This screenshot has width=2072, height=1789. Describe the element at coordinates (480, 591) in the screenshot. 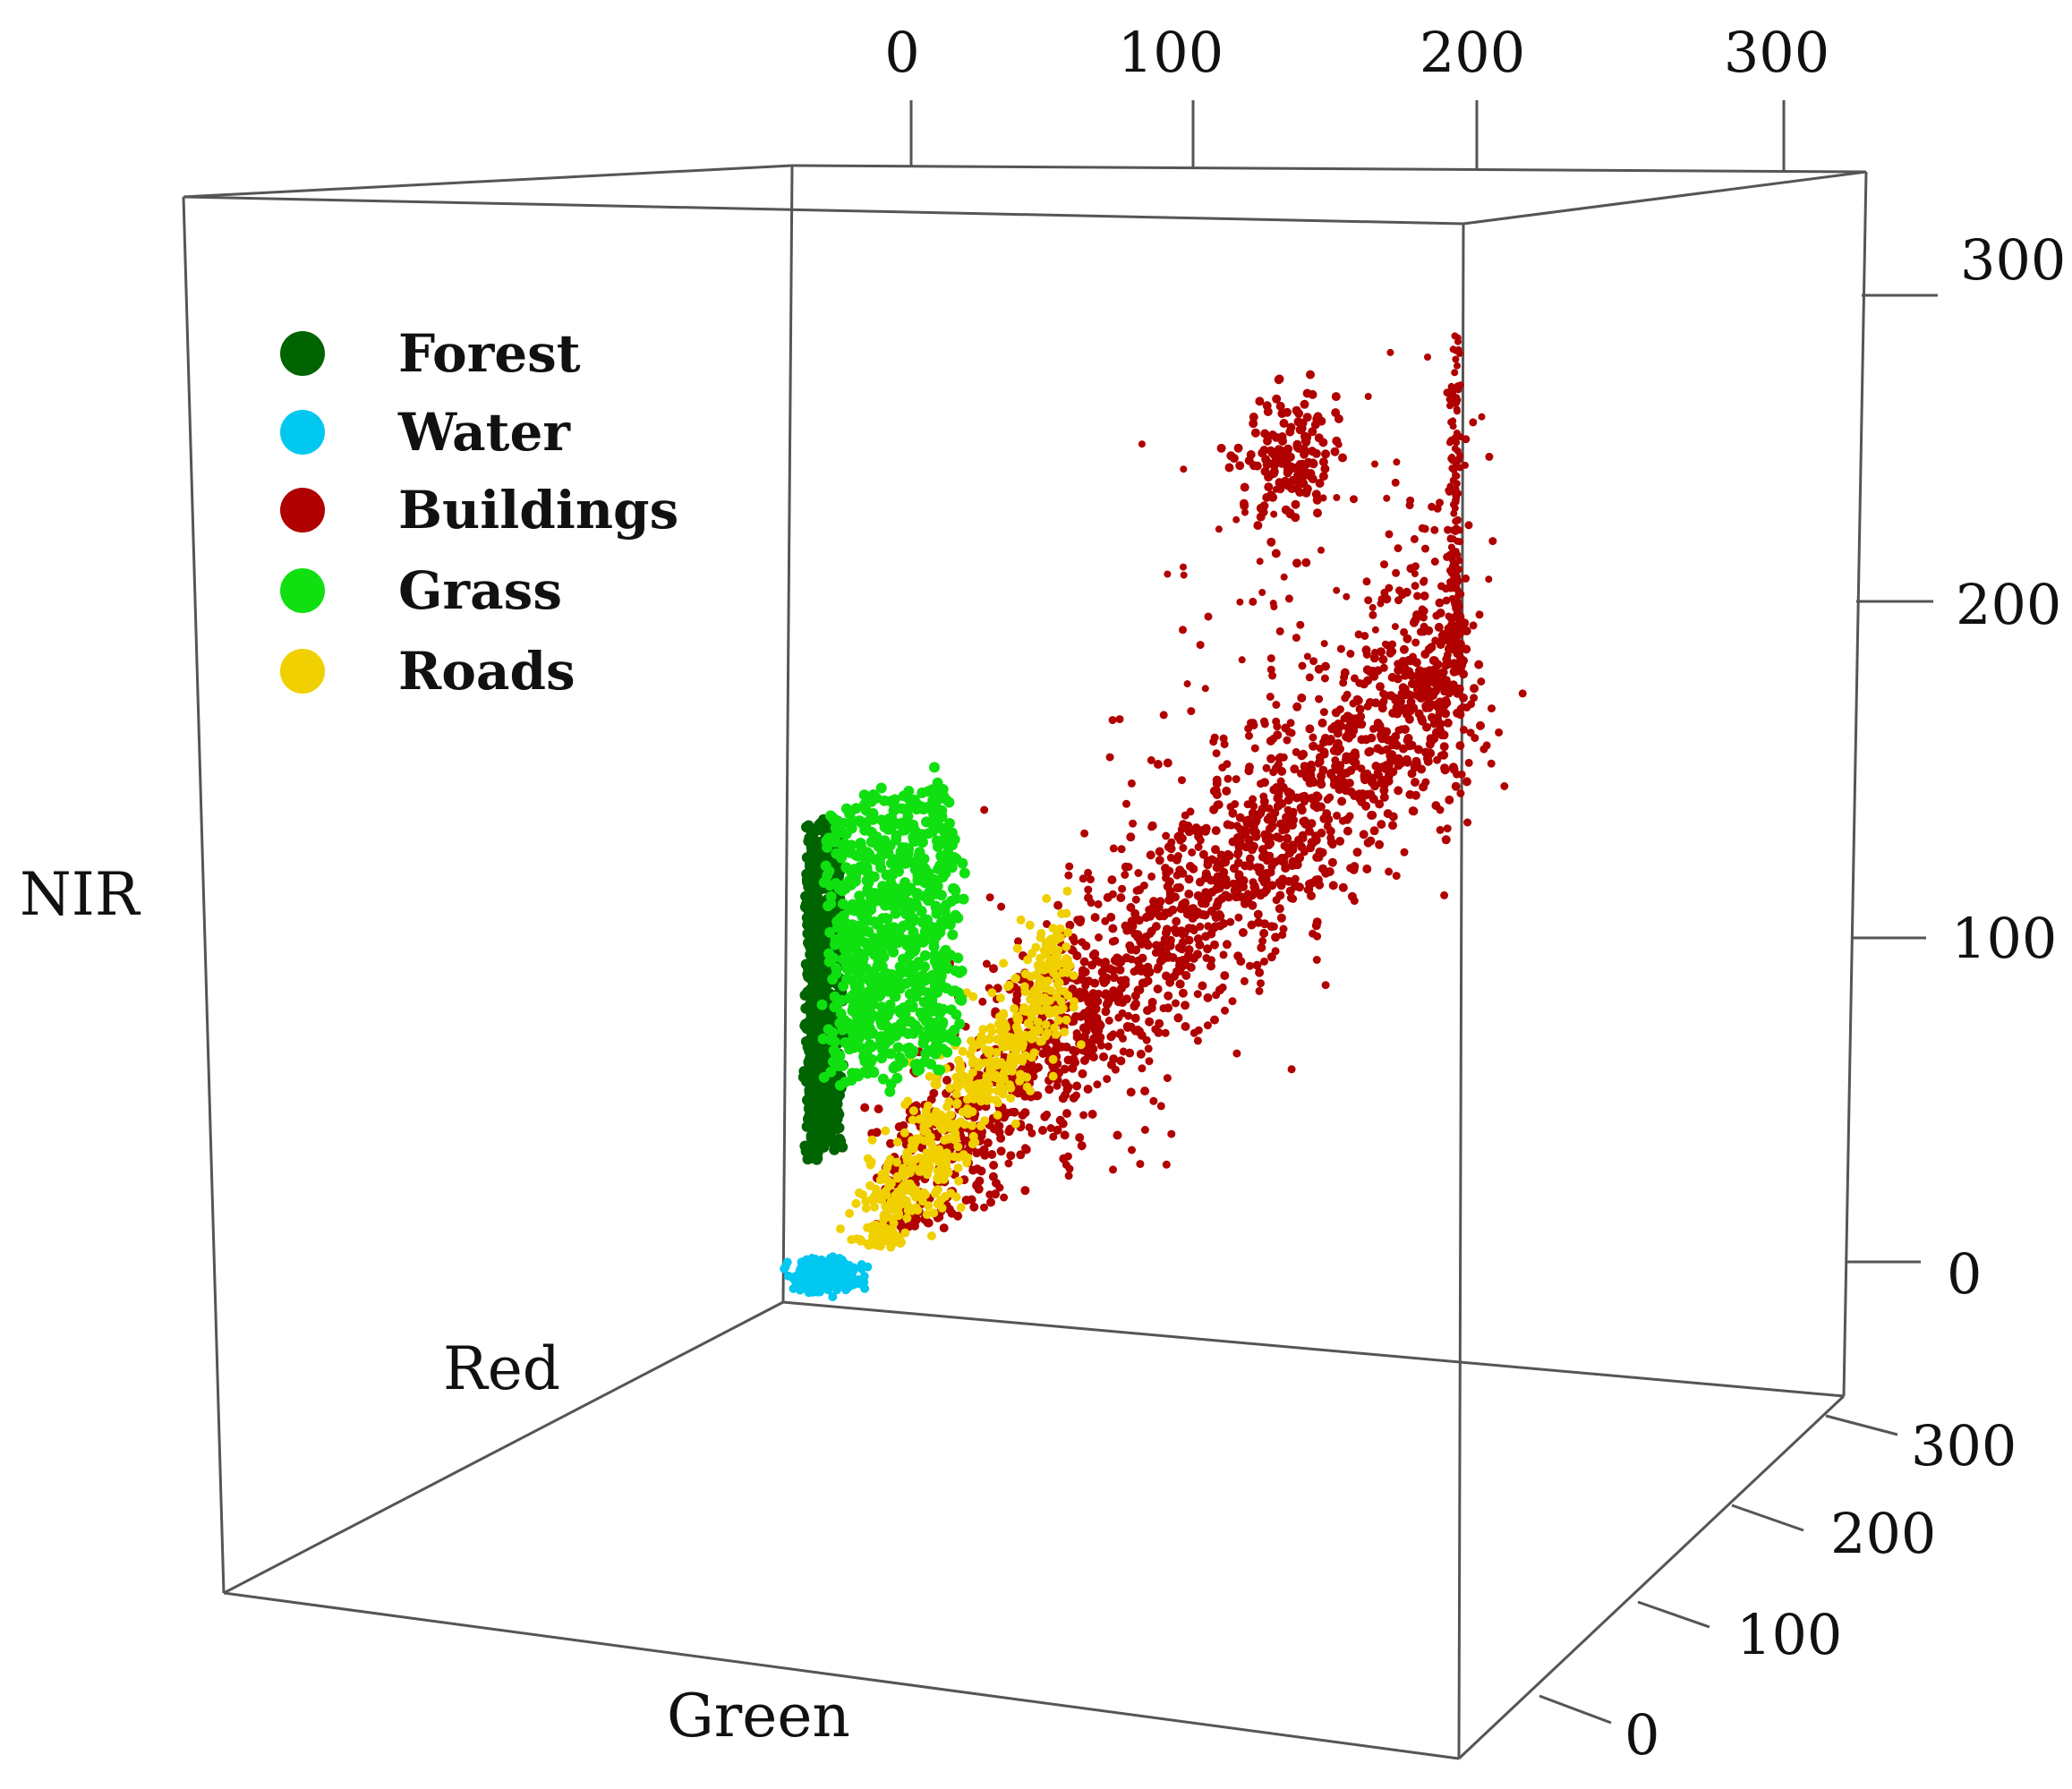

I see `legend-label: Grass` at that location.